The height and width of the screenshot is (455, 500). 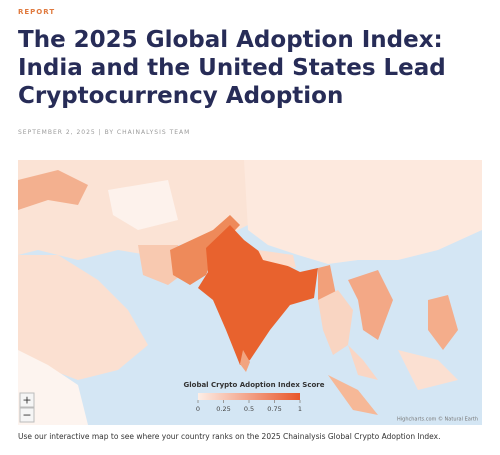 I want to click on title-line: Cryptocurrency Adoption, so click(x=181, y=96).